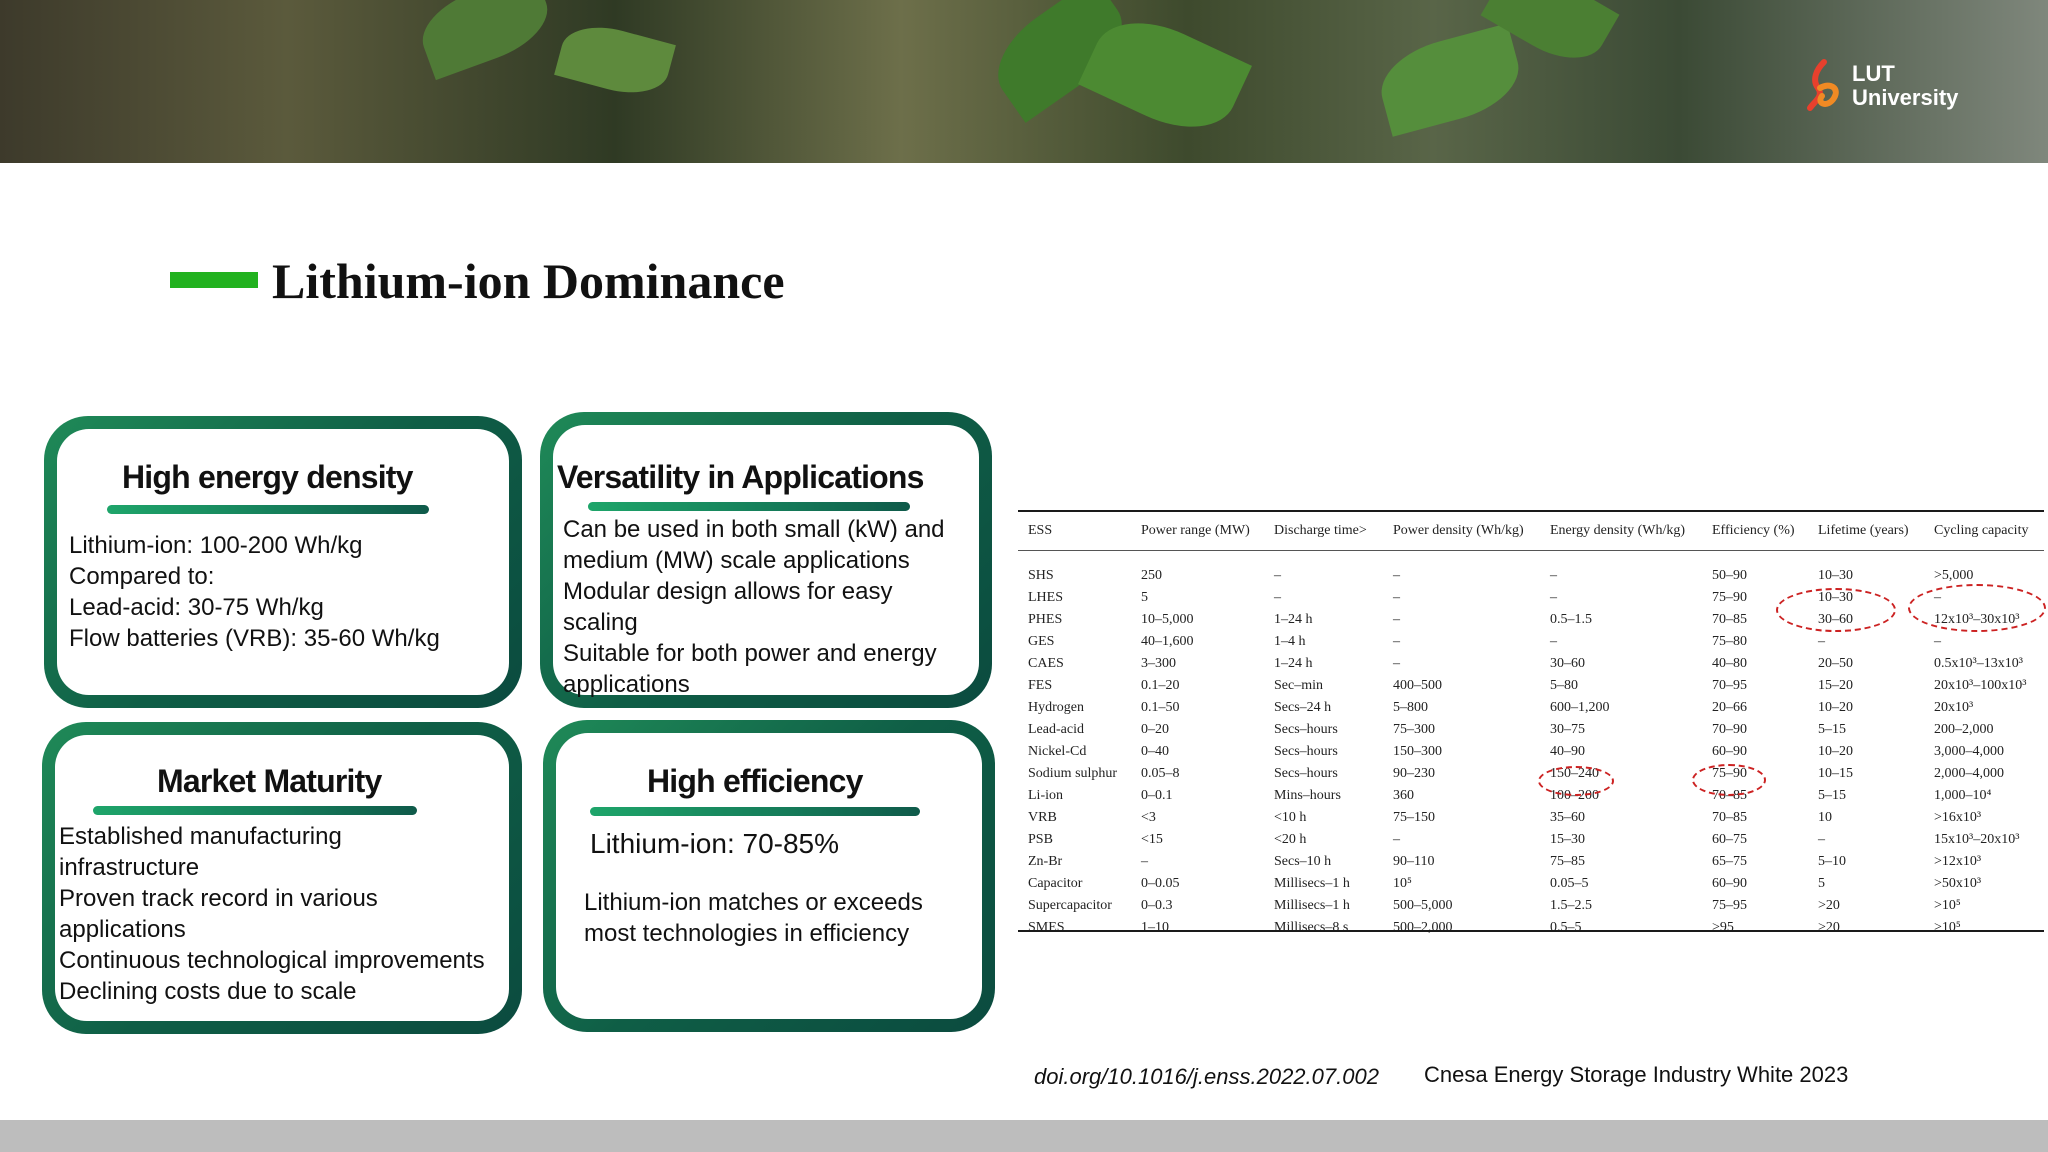 This screenshot has height=1152, width=2048. Describe the element at coordinates (1423, 927) in the screenshot. I see `table-cell: 500–2,000` at that location.